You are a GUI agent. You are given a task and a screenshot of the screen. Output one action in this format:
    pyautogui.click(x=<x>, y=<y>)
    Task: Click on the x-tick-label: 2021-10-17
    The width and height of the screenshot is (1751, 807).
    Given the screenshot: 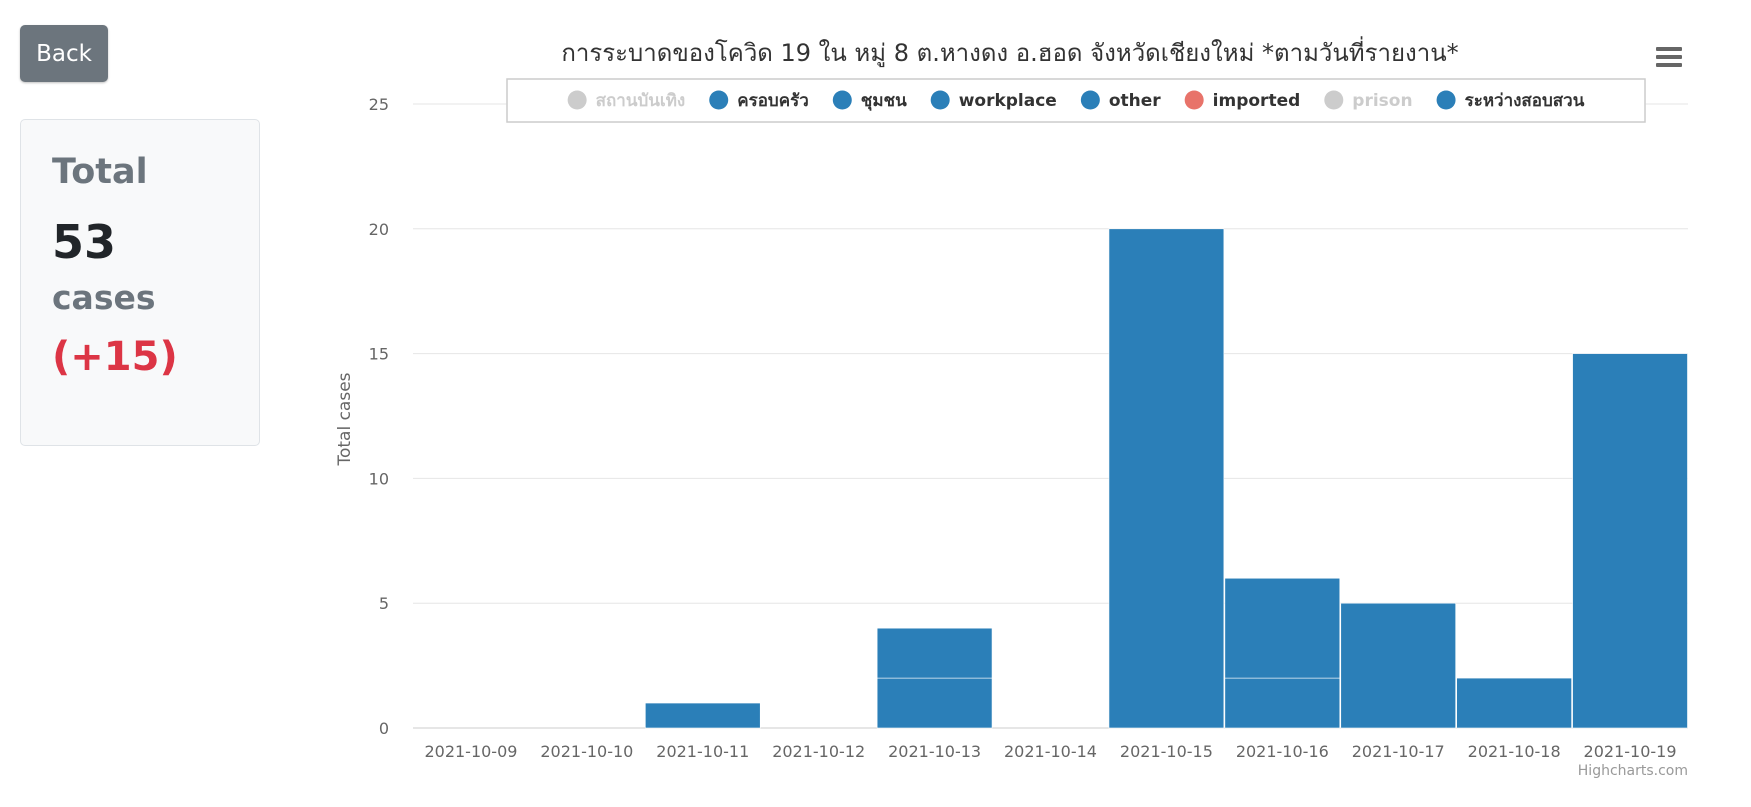 What is the action you would take?
    pyautogui.click(x=1398, y=751)
    